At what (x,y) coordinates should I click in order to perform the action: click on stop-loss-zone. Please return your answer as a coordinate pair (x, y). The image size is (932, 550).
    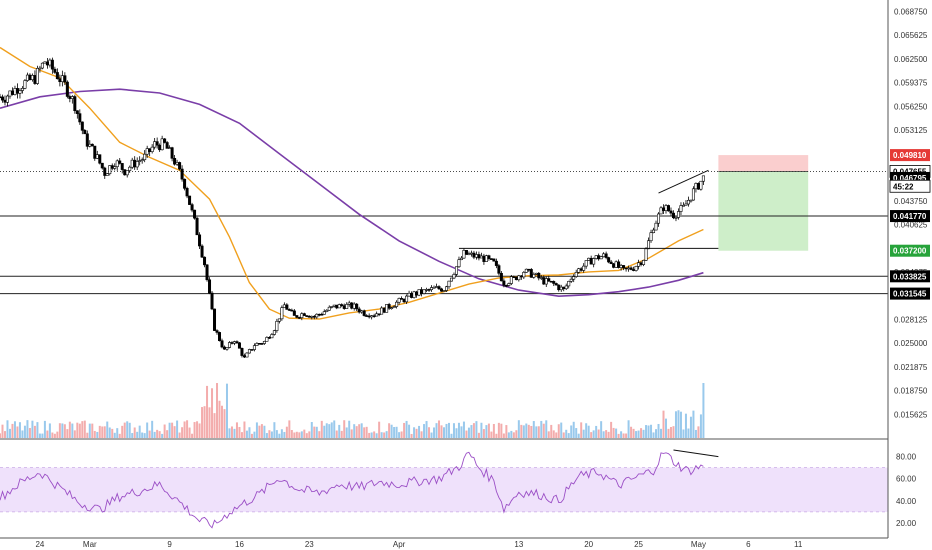
    Looking at the image, I should click on (763, 163).